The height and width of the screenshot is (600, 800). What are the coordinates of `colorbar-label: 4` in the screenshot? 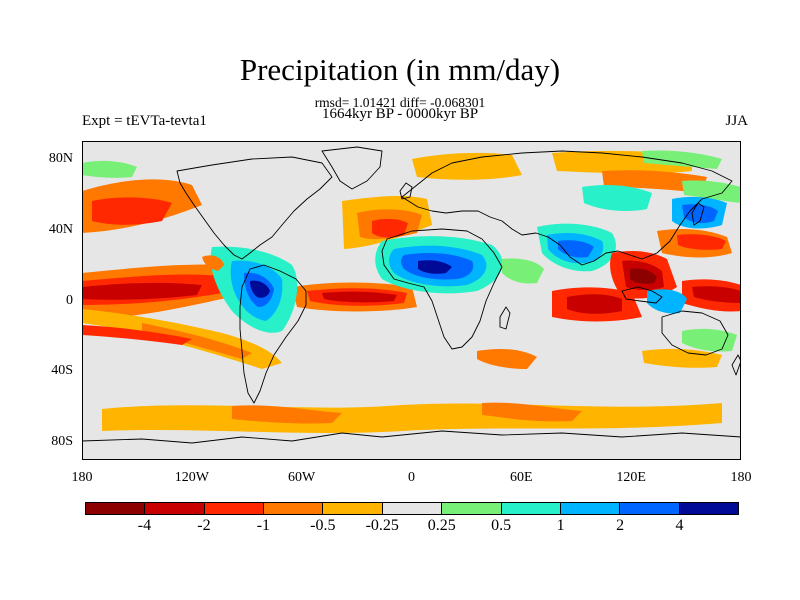 It's located at (679, 525).